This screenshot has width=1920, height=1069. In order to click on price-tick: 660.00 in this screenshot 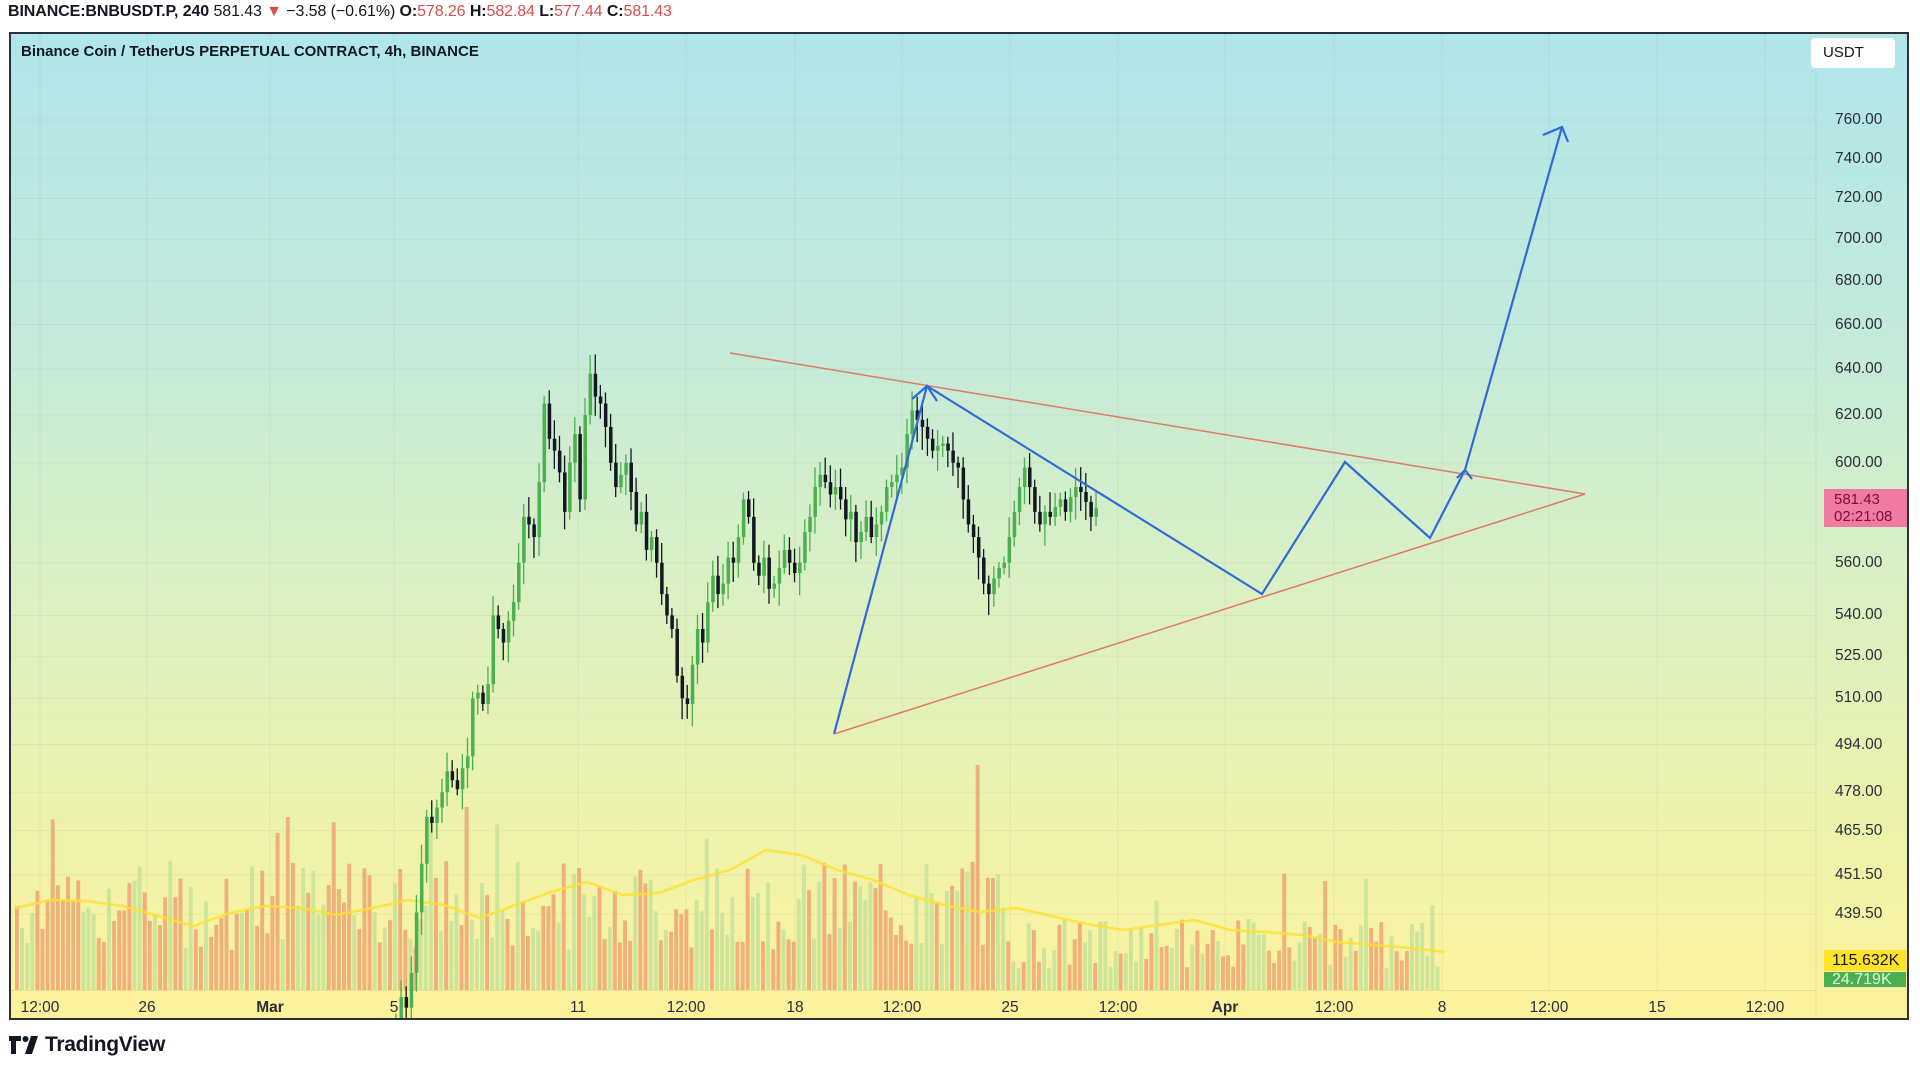, I will do `click(1859, 324)`.